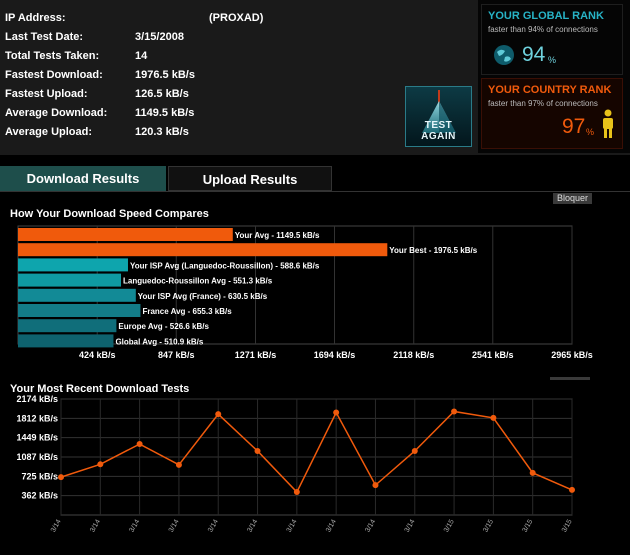  I want to click on country-rank-title: YOUR COUNTRY RANK, so click(550, 90).